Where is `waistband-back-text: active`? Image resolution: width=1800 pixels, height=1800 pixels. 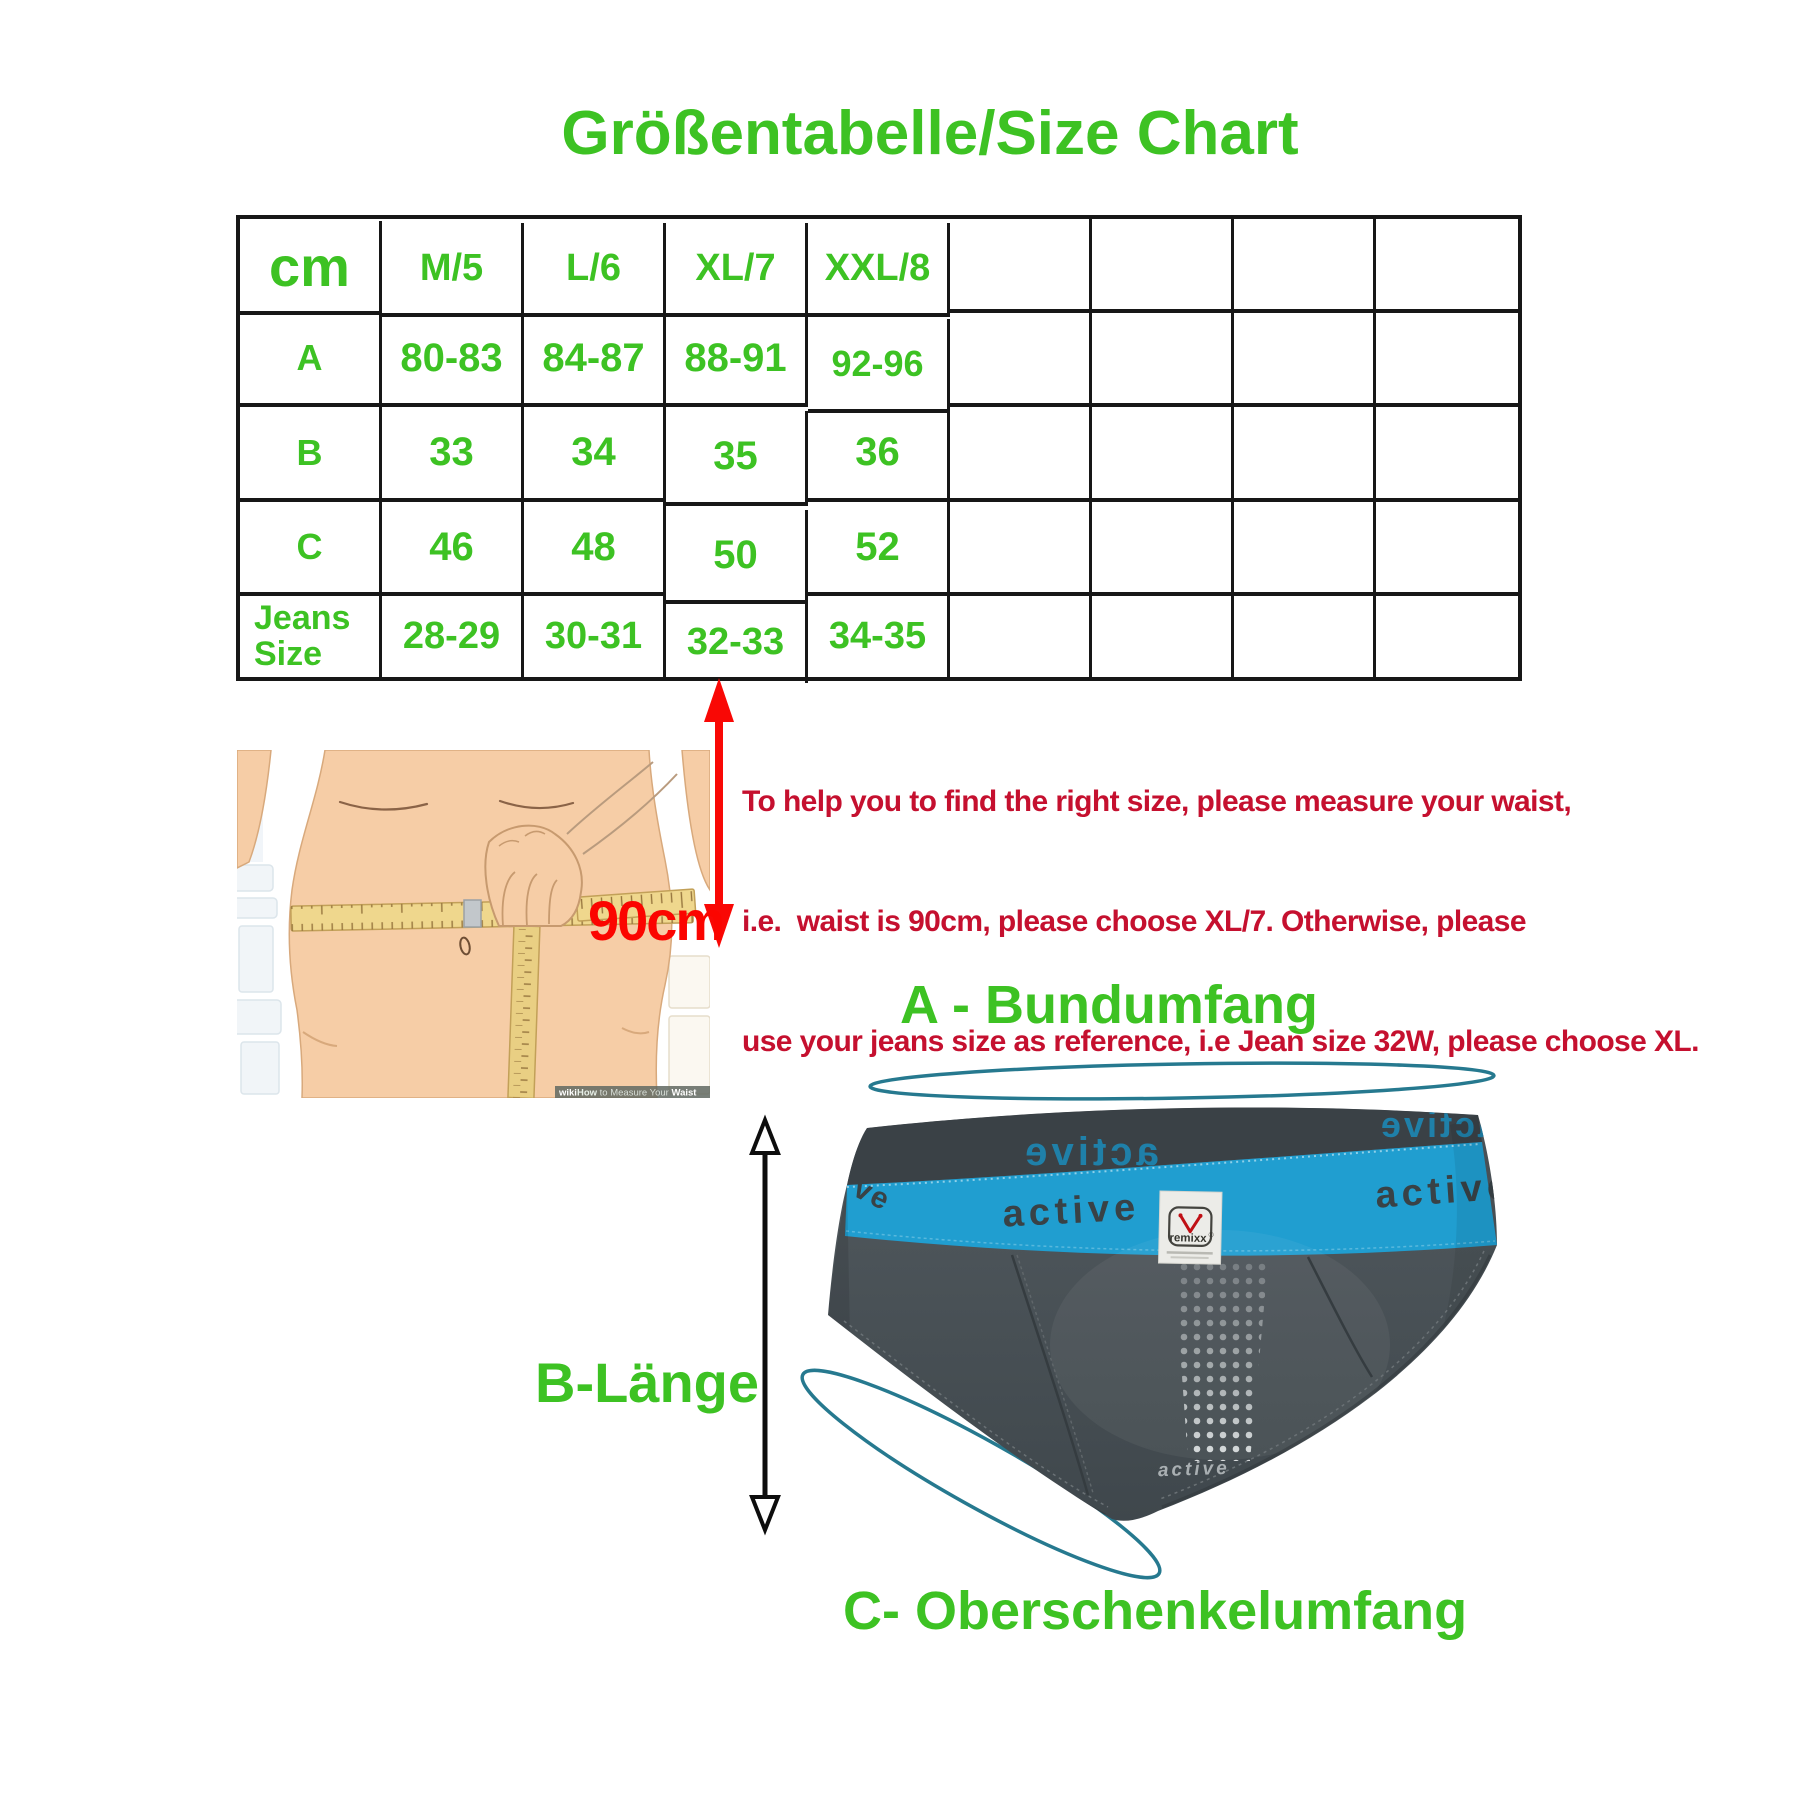
waistband-back-text: active is located at coordinates (1089, 1152).